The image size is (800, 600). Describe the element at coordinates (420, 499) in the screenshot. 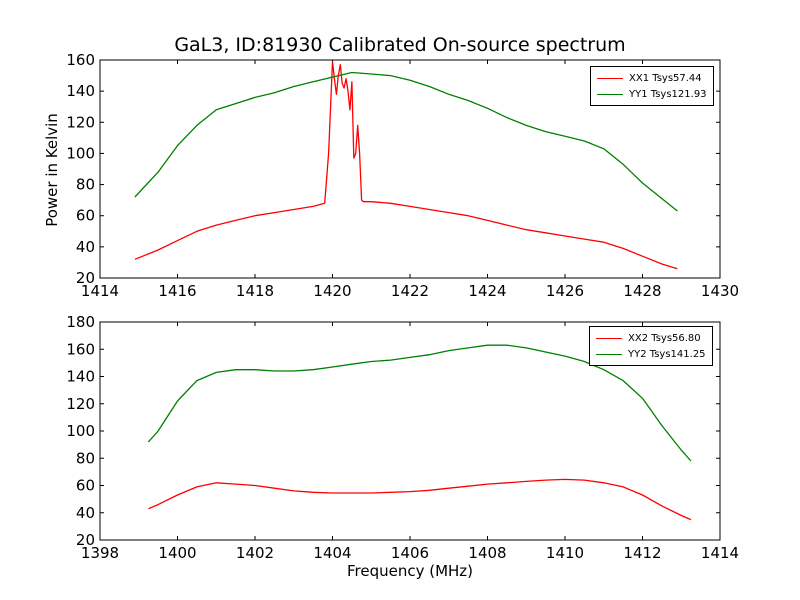

I see `series-line-xx2` at that location.